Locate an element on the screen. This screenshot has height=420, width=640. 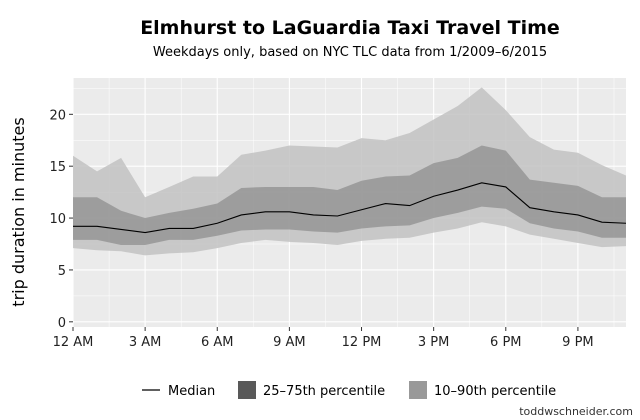
legend-p1090-label: 10–90th percentile is located at coordinates (495, 391).